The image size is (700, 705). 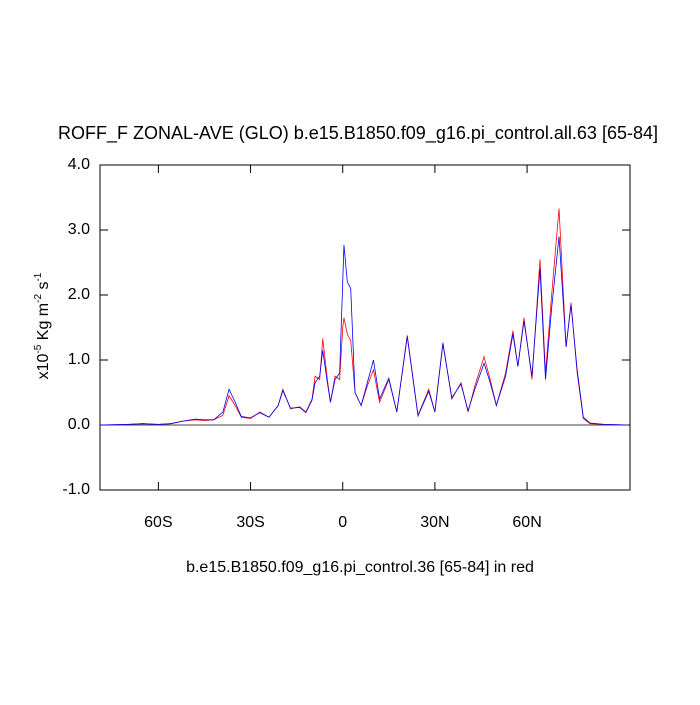 What do you see at coordinates (43, 288) in the screenshot?
I see `y-label-part: s` at bounding box center [43, 288].